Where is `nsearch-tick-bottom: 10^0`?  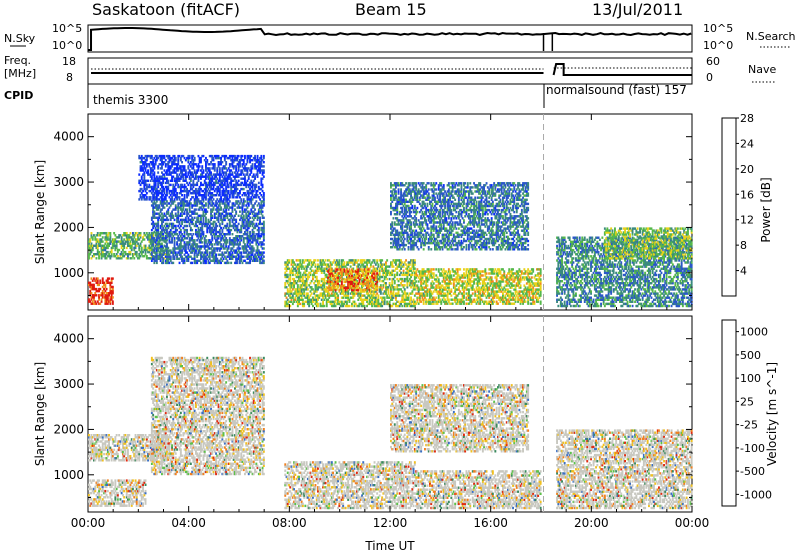 nsearch-tick-bottom: 10^0 is located at coordinates (718, 45).